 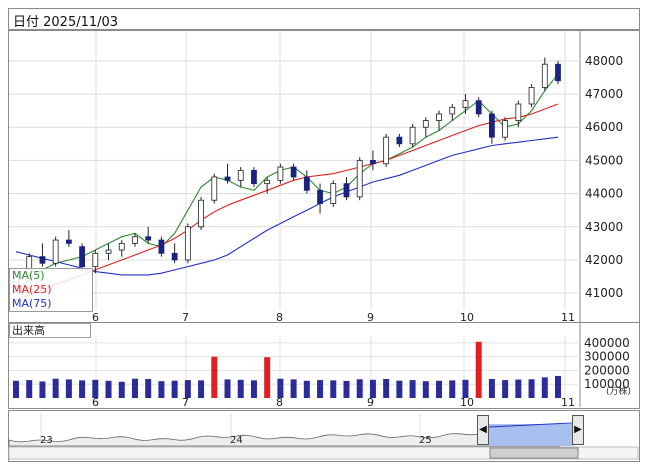 I want to click on volume-x-tick-label: 6, so click(x=95, y=402).